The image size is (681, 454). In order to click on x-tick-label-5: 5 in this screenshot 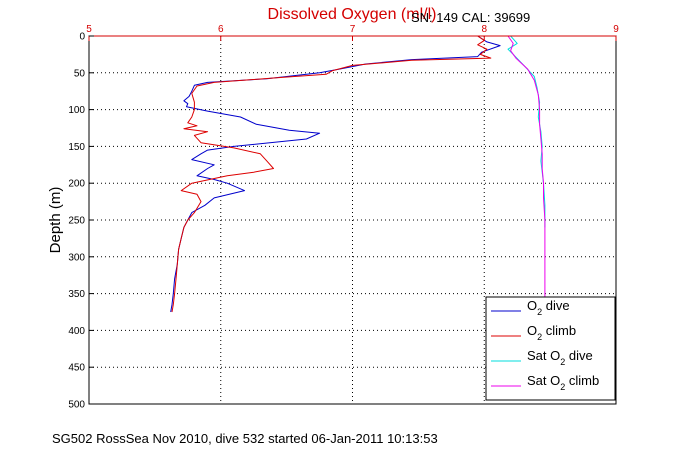, I will do `click(89, 29)`.